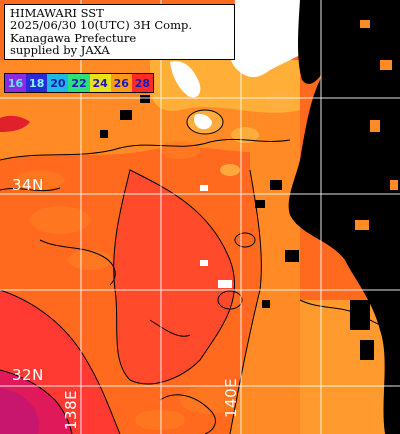 This screenshot has height=434, width=400. I want to click on land-west-coast, so click(15, 123).